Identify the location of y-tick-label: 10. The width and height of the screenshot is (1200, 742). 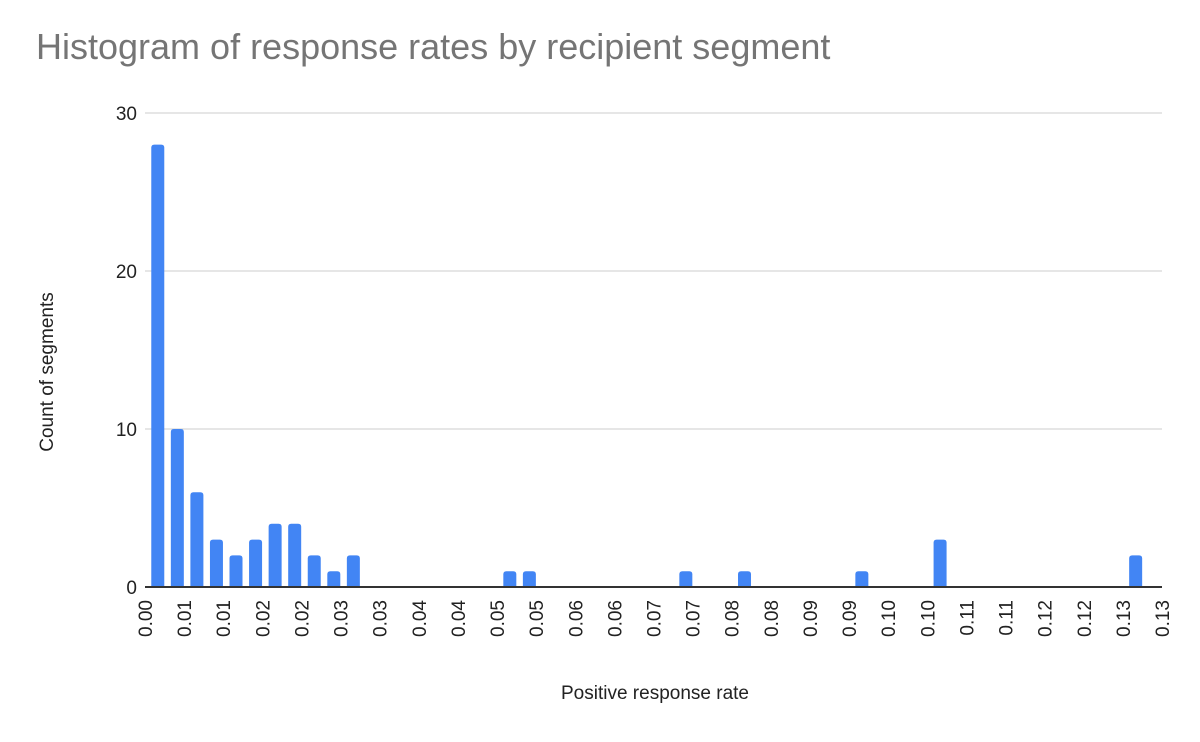
(126, 430).